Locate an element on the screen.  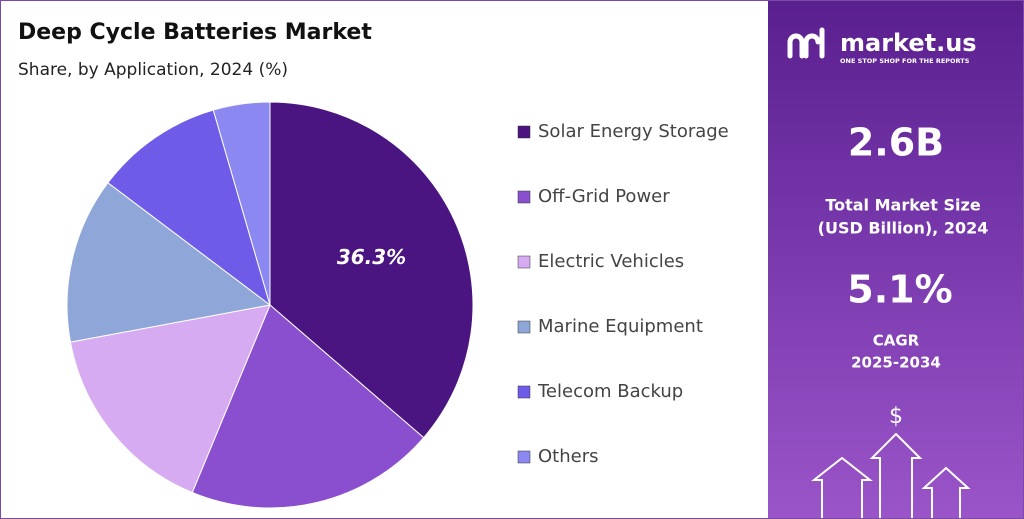
legend-label: Electric Vehicles is located at coordinates (611, 261).